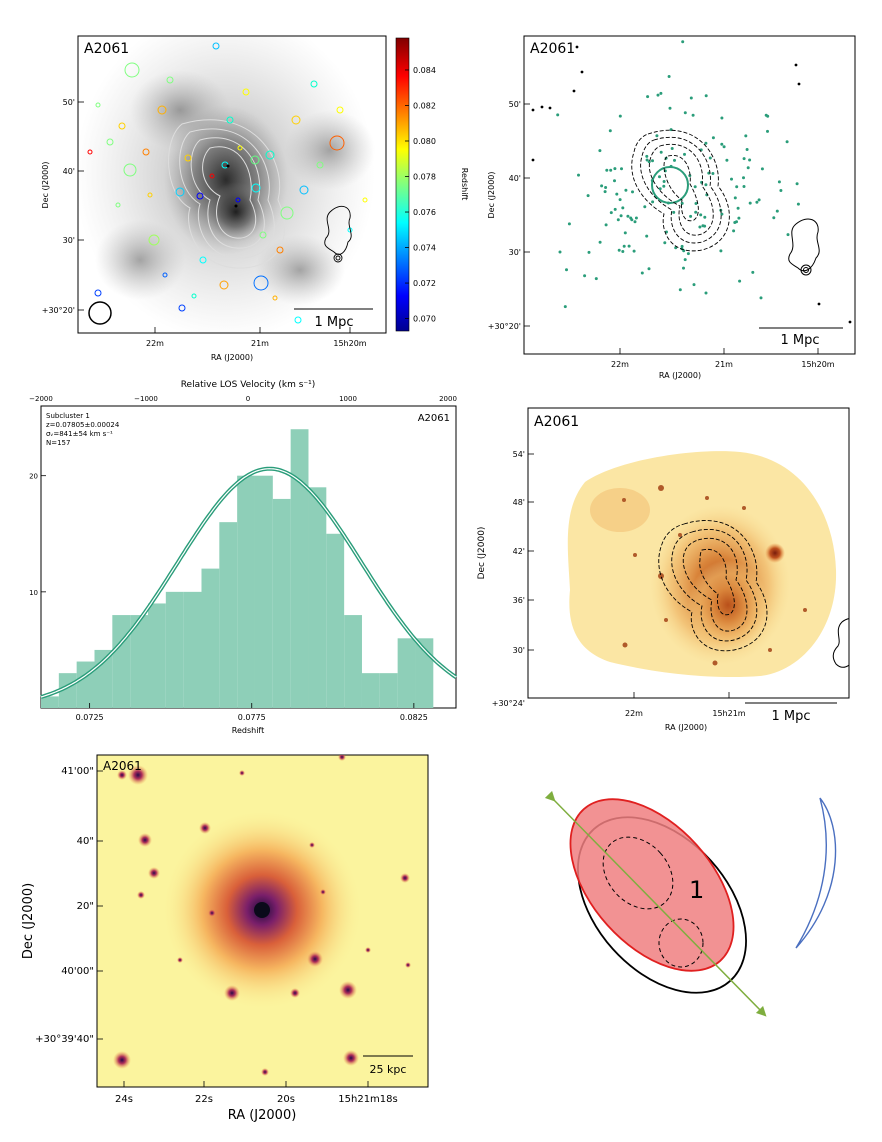 The image size is (882, 1142). Describe the element at coordinates (420, 195) in the screenshot. I see `colorbar-ticks: 0.070 0.072 0.074 0.076 0.078 0.080 0.082 0.084` at that location.